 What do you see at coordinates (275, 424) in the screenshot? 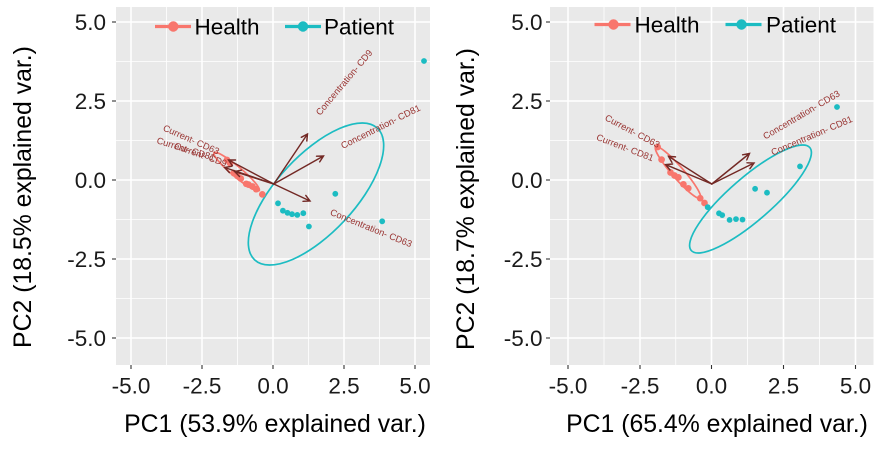
I see `svg-text: PC1 (53.9% explained var.)` at bounding box center [275, 424].